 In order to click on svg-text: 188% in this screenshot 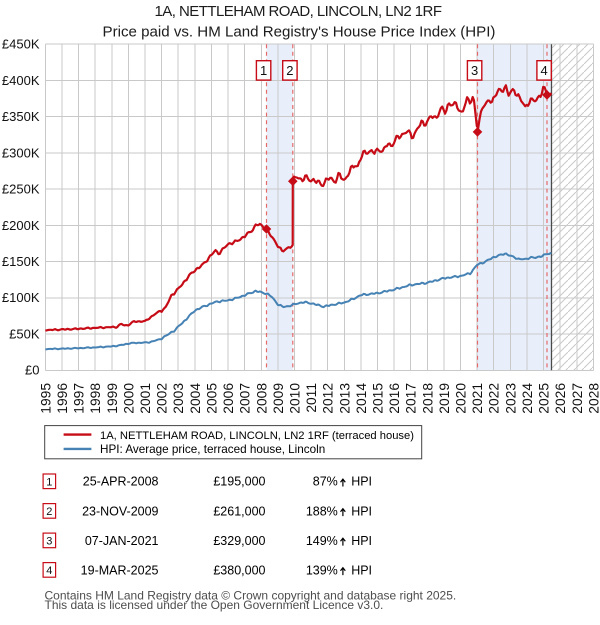, I will do `click(322, 511)`.